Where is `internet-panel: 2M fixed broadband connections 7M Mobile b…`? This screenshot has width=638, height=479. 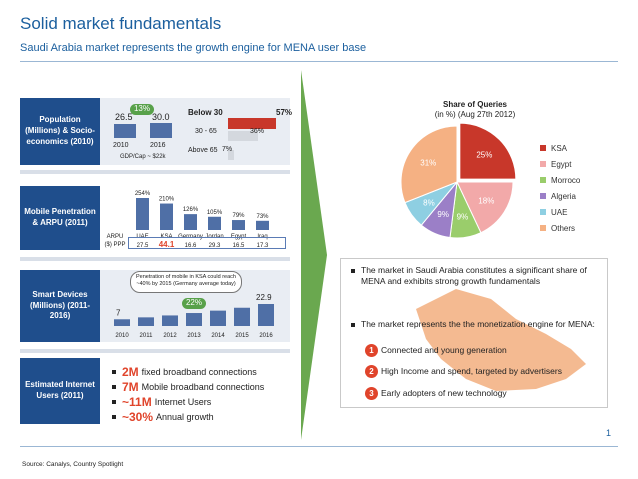 internet-panel: 2M fixed broadband connections 7M Mobile b… is located at coordinates (195, 391).